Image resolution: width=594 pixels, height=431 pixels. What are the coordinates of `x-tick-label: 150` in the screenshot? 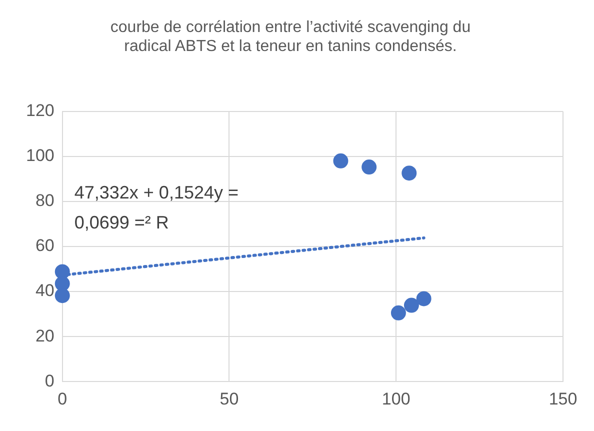 It's located at (563, 398).